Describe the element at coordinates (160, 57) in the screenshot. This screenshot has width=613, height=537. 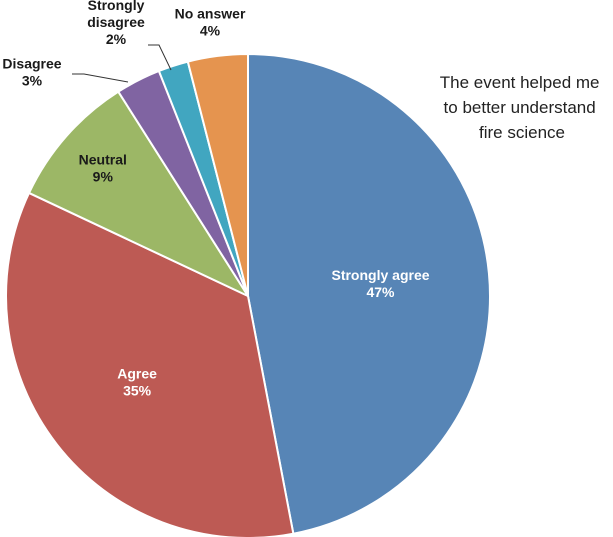
I see `leader-line-strongly-disagree` at that location.